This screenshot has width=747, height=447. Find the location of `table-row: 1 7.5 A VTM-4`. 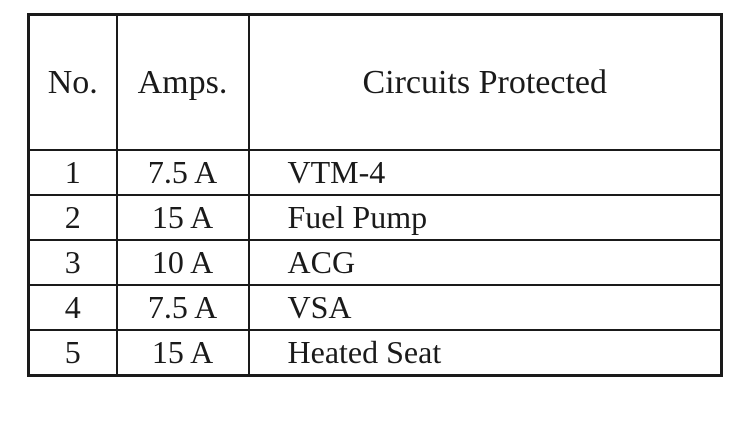

table-row: 1 7.5 A VTM-4 is located at coordinates (375, 172).